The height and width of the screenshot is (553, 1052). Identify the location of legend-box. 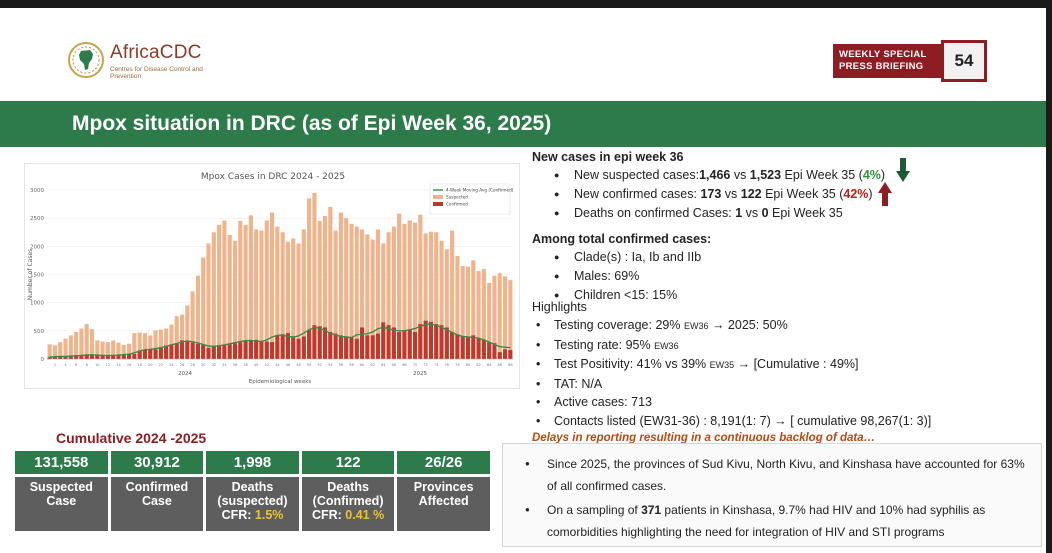
(470, 199).